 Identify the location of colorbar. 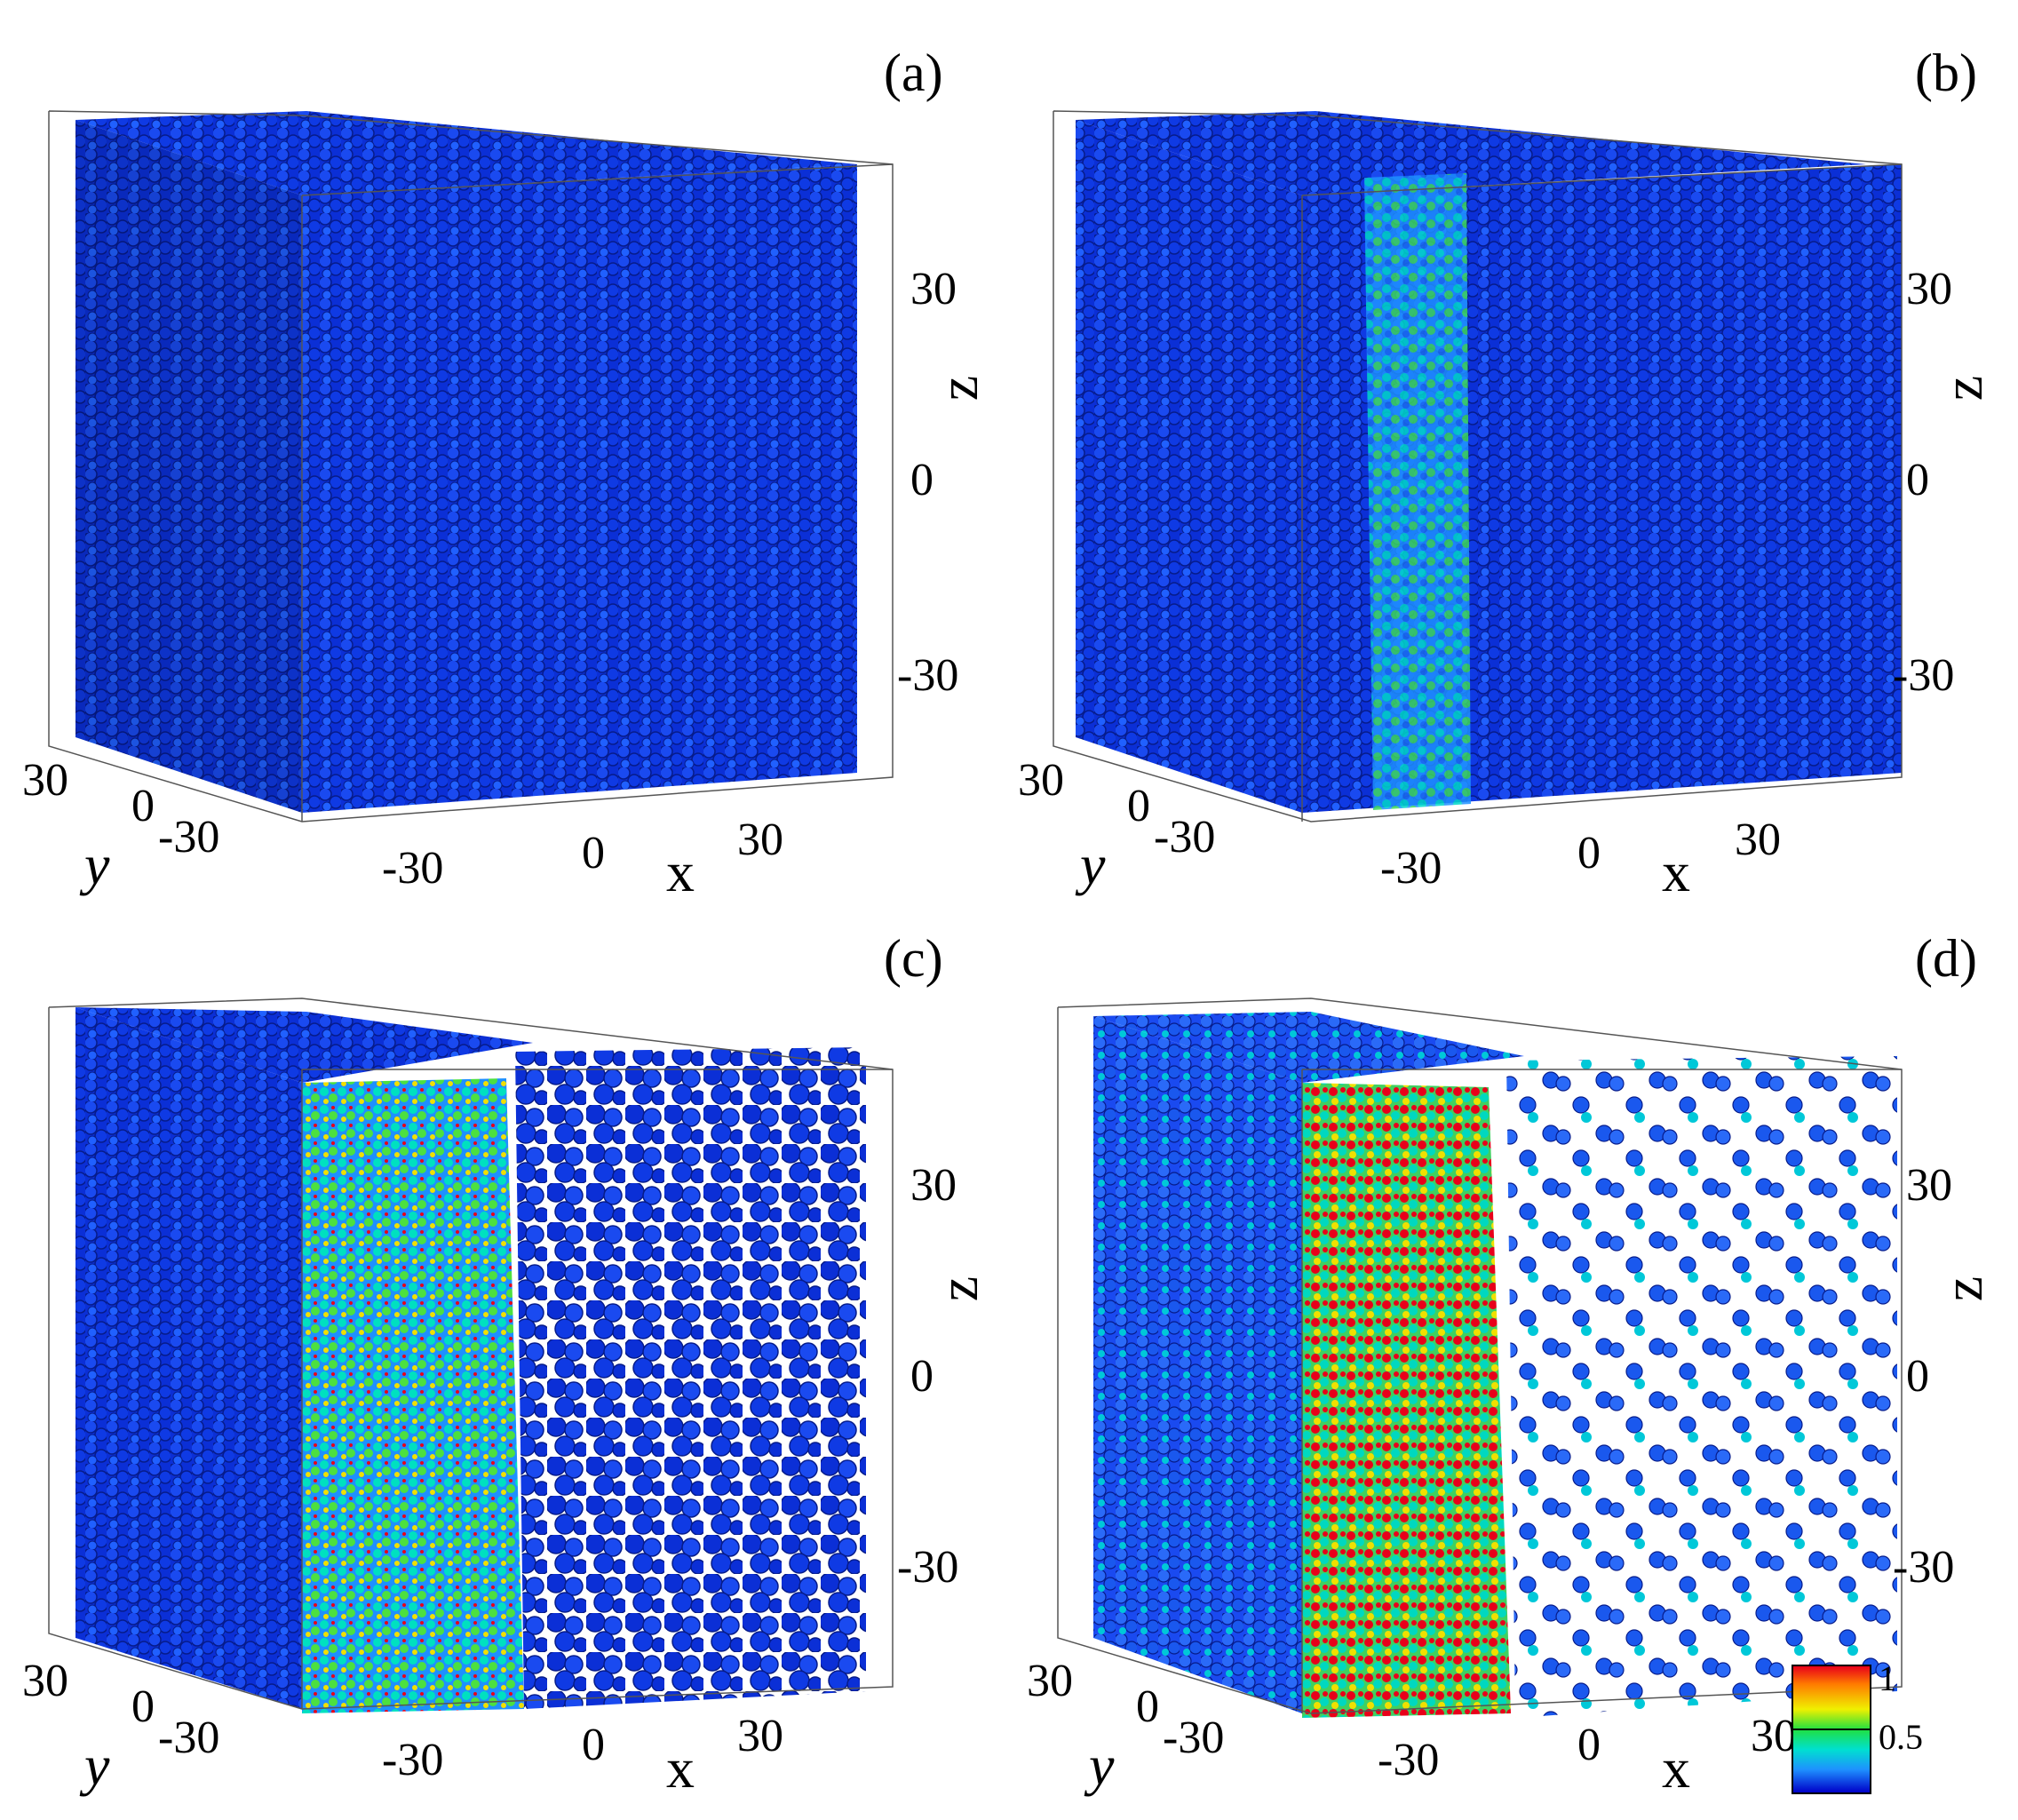
(1831, 1729).